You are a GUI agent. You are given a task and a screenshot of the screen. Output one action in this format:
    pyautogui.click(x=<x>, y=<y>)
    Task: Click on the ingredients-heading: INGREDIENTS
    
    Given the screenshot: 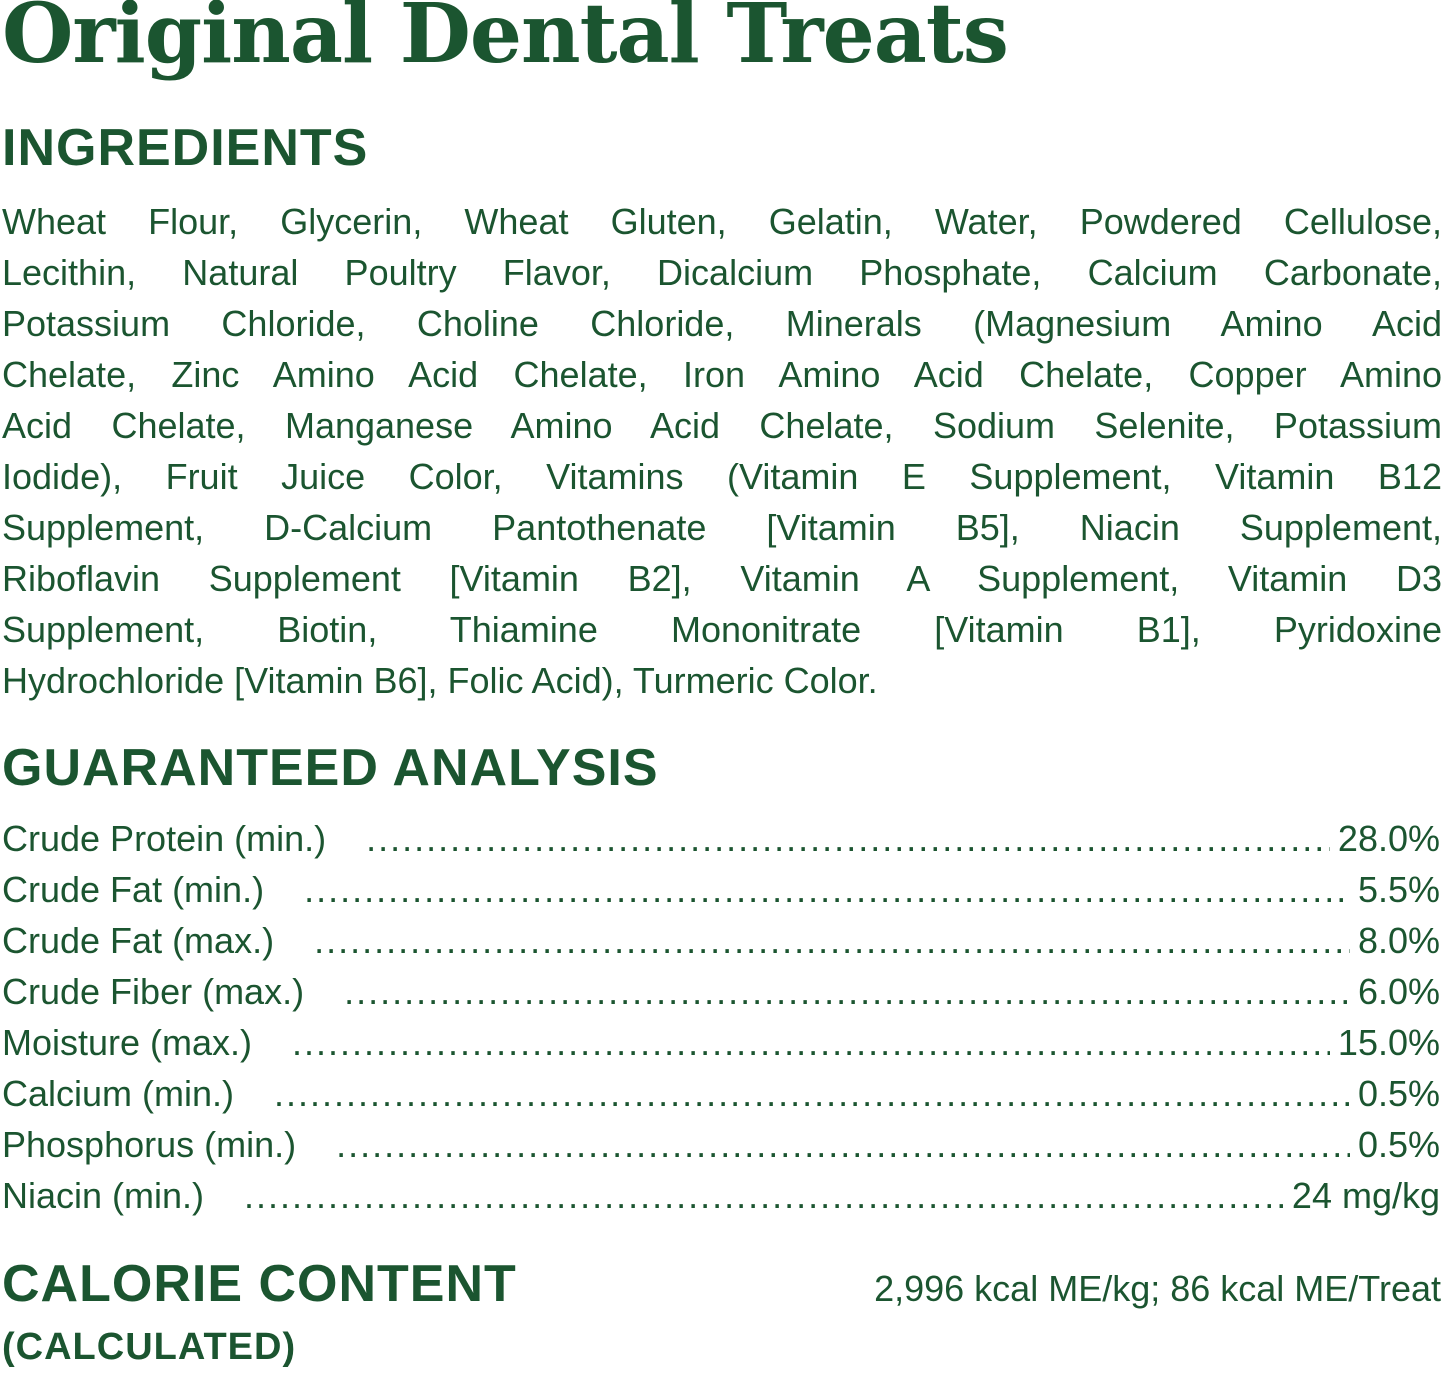 What is the action you would take?
    pyautogui.click(x=185, y=148)
    